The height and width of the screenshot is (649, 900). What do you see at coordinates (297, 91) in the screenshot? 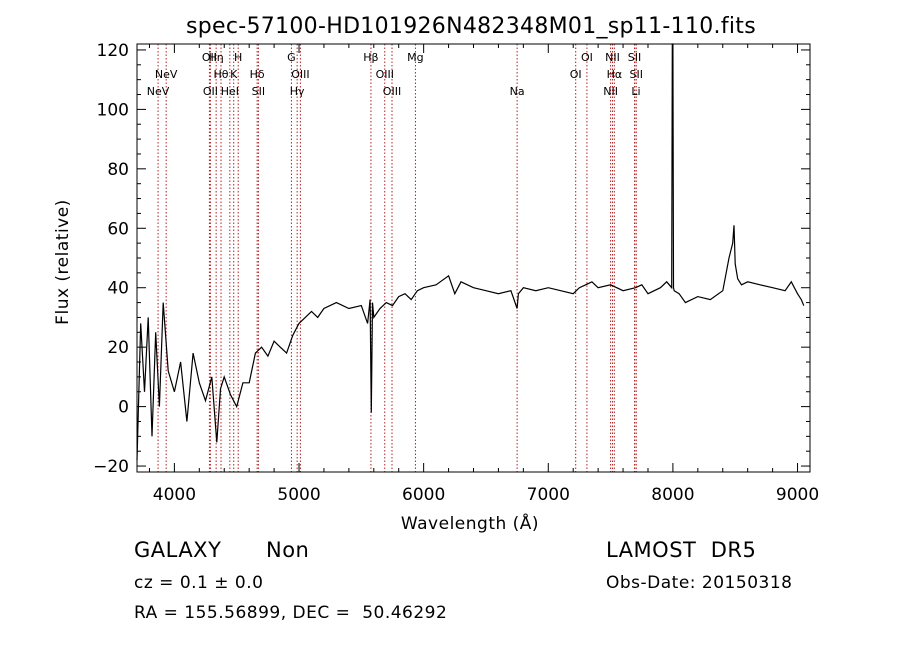
I see `spectral-line-label: Hγ` at bounding box center [297, 91].